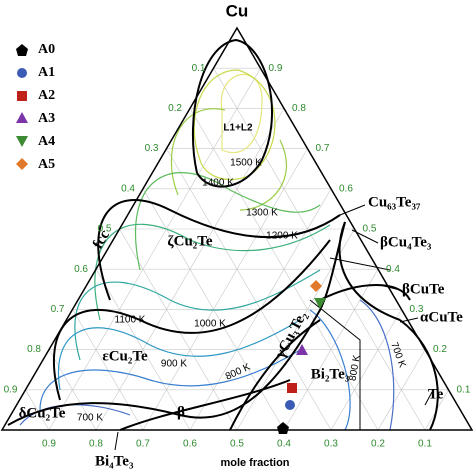 The width and height of the screenshot is (474, 474). I want to click on legend-label: A3, so click(46, 118).